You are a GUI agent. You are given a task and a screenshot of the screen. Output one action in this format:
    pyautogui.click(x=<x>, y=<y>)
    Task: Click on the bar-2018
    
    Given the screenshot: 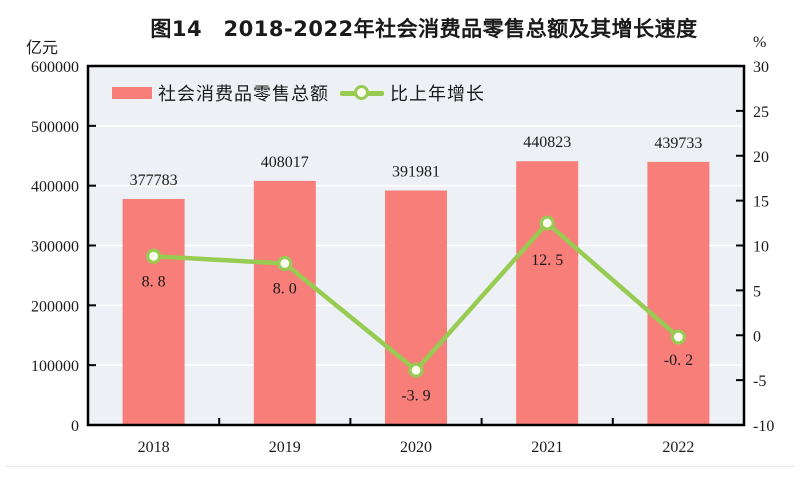 What is the action you would take?
    pyautogui.click(x=153, y=311)
    